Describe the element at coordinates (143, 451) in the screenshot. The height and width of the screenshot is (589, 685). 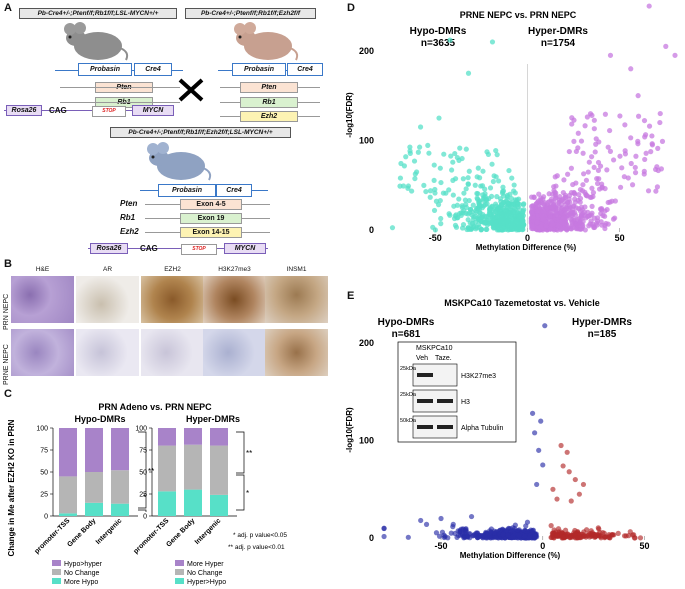
I see `c-ytick-label: 75` at that location.